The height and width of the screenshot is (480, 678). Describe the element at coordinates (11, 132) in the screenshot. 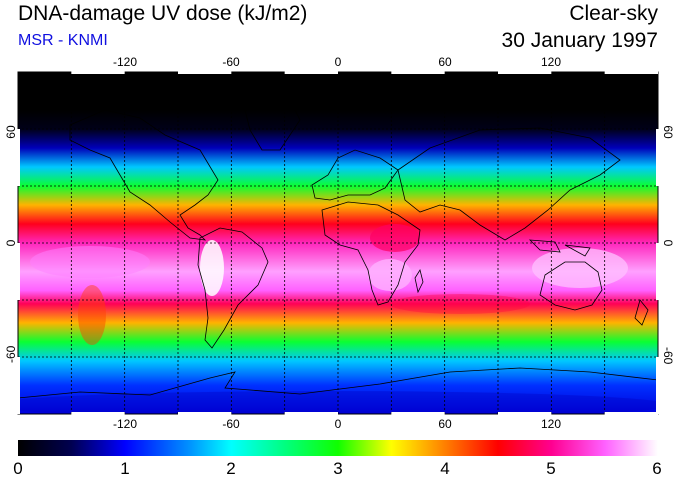

I see `lat-label-left: 60` at that location.